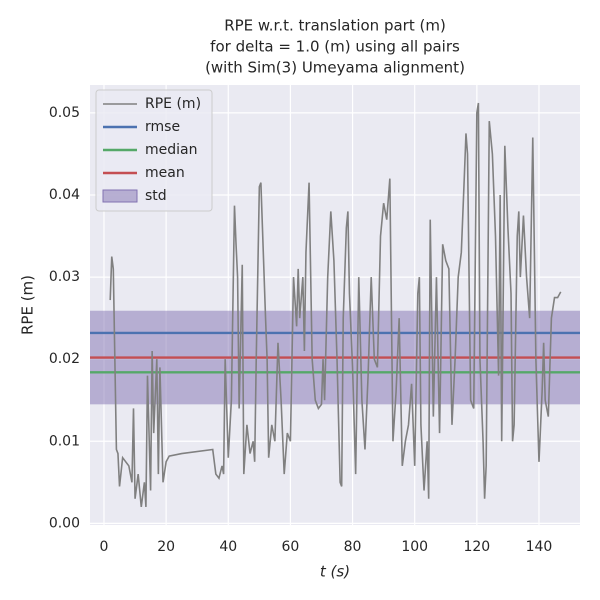  What do you see at coordinates (165, 173) in the screenshot?
I see `legend-label: mean` at bounding box center [165, 173].